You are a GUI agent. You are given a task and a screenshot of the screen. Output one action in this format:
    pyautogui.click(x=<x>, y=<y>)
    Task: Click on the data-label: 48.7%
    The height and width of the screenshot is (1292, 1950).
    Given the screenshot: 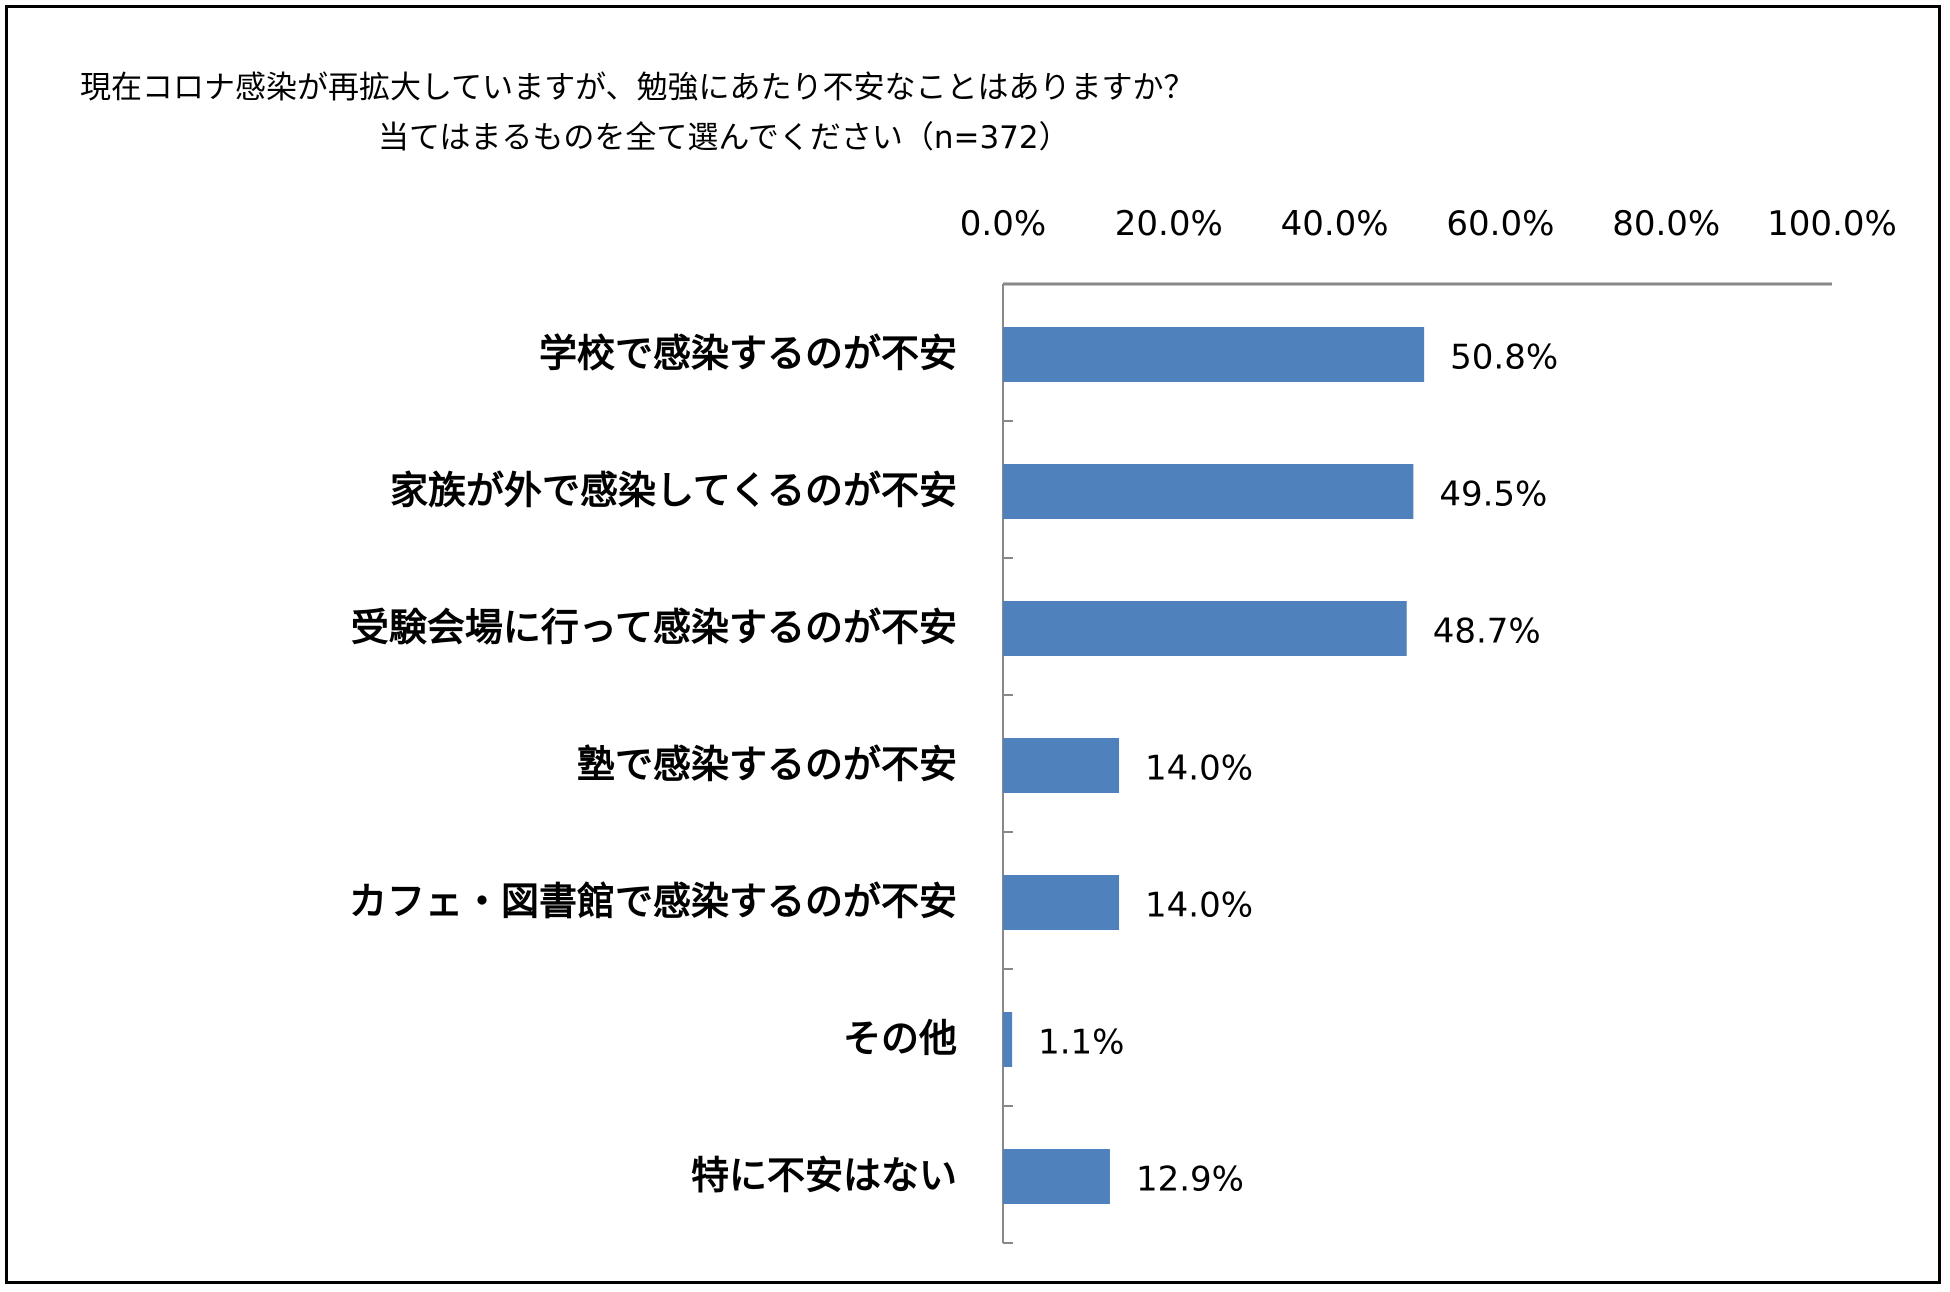 What is the action you would take?
    pyautogui.click(x=1487, y=632)
    